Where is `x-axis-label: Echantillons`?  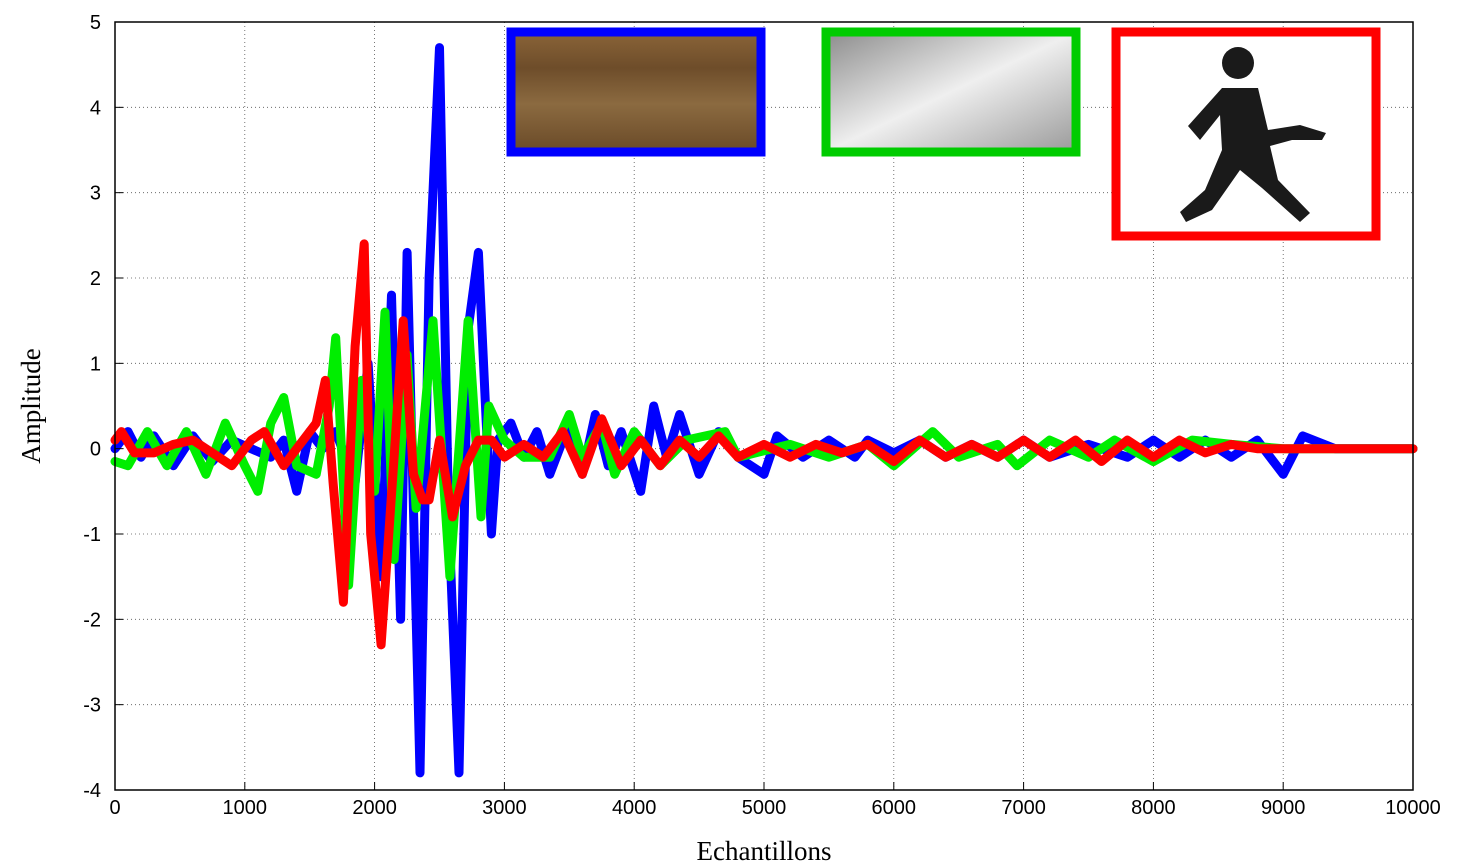
x-axis-label: Echantillons is located at coordinates (764, 851).